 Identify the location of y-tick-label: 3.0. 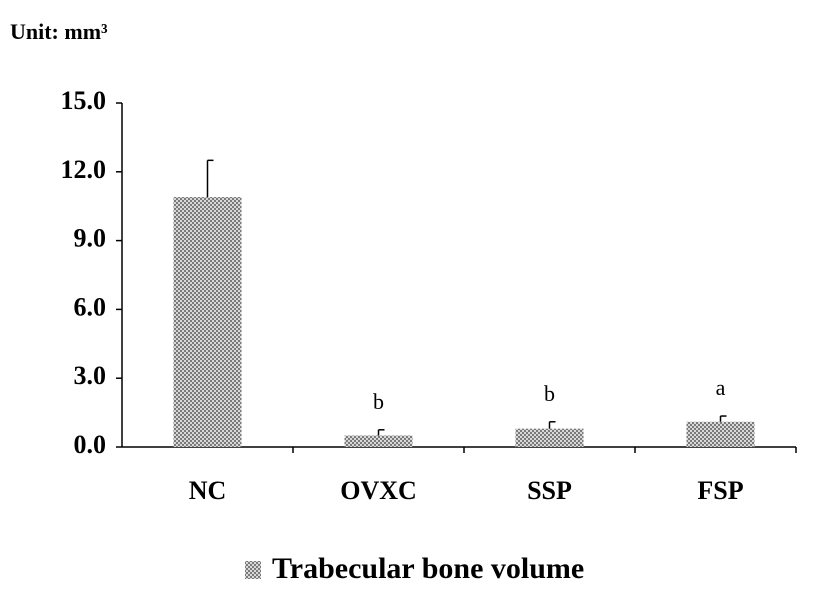
(90, 375).